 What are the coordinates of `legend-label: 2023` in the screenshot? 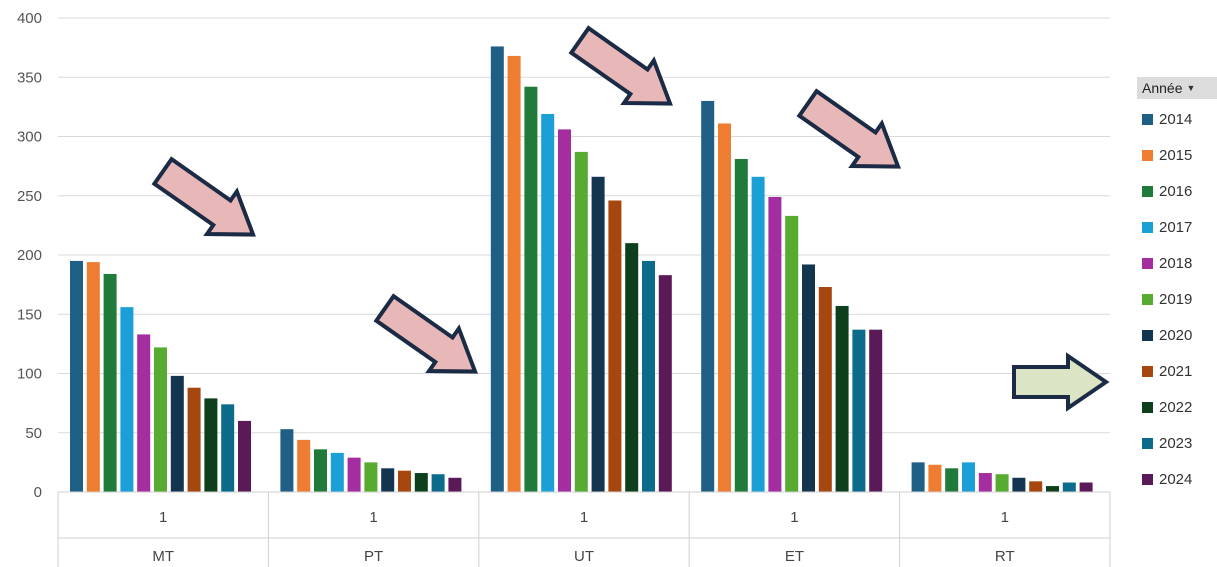 It's located at (1176, 443).